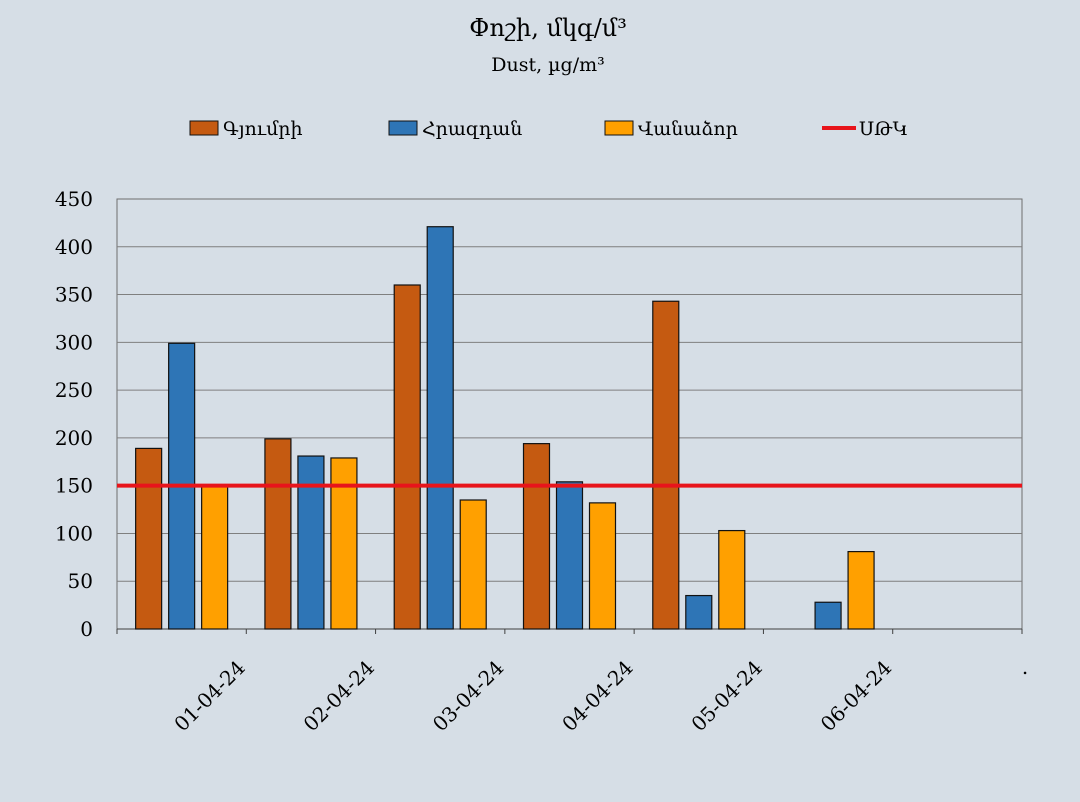 This screenshot has height=802, width=1080. I want to click on y-tick-label: 150, so click(74, 486).